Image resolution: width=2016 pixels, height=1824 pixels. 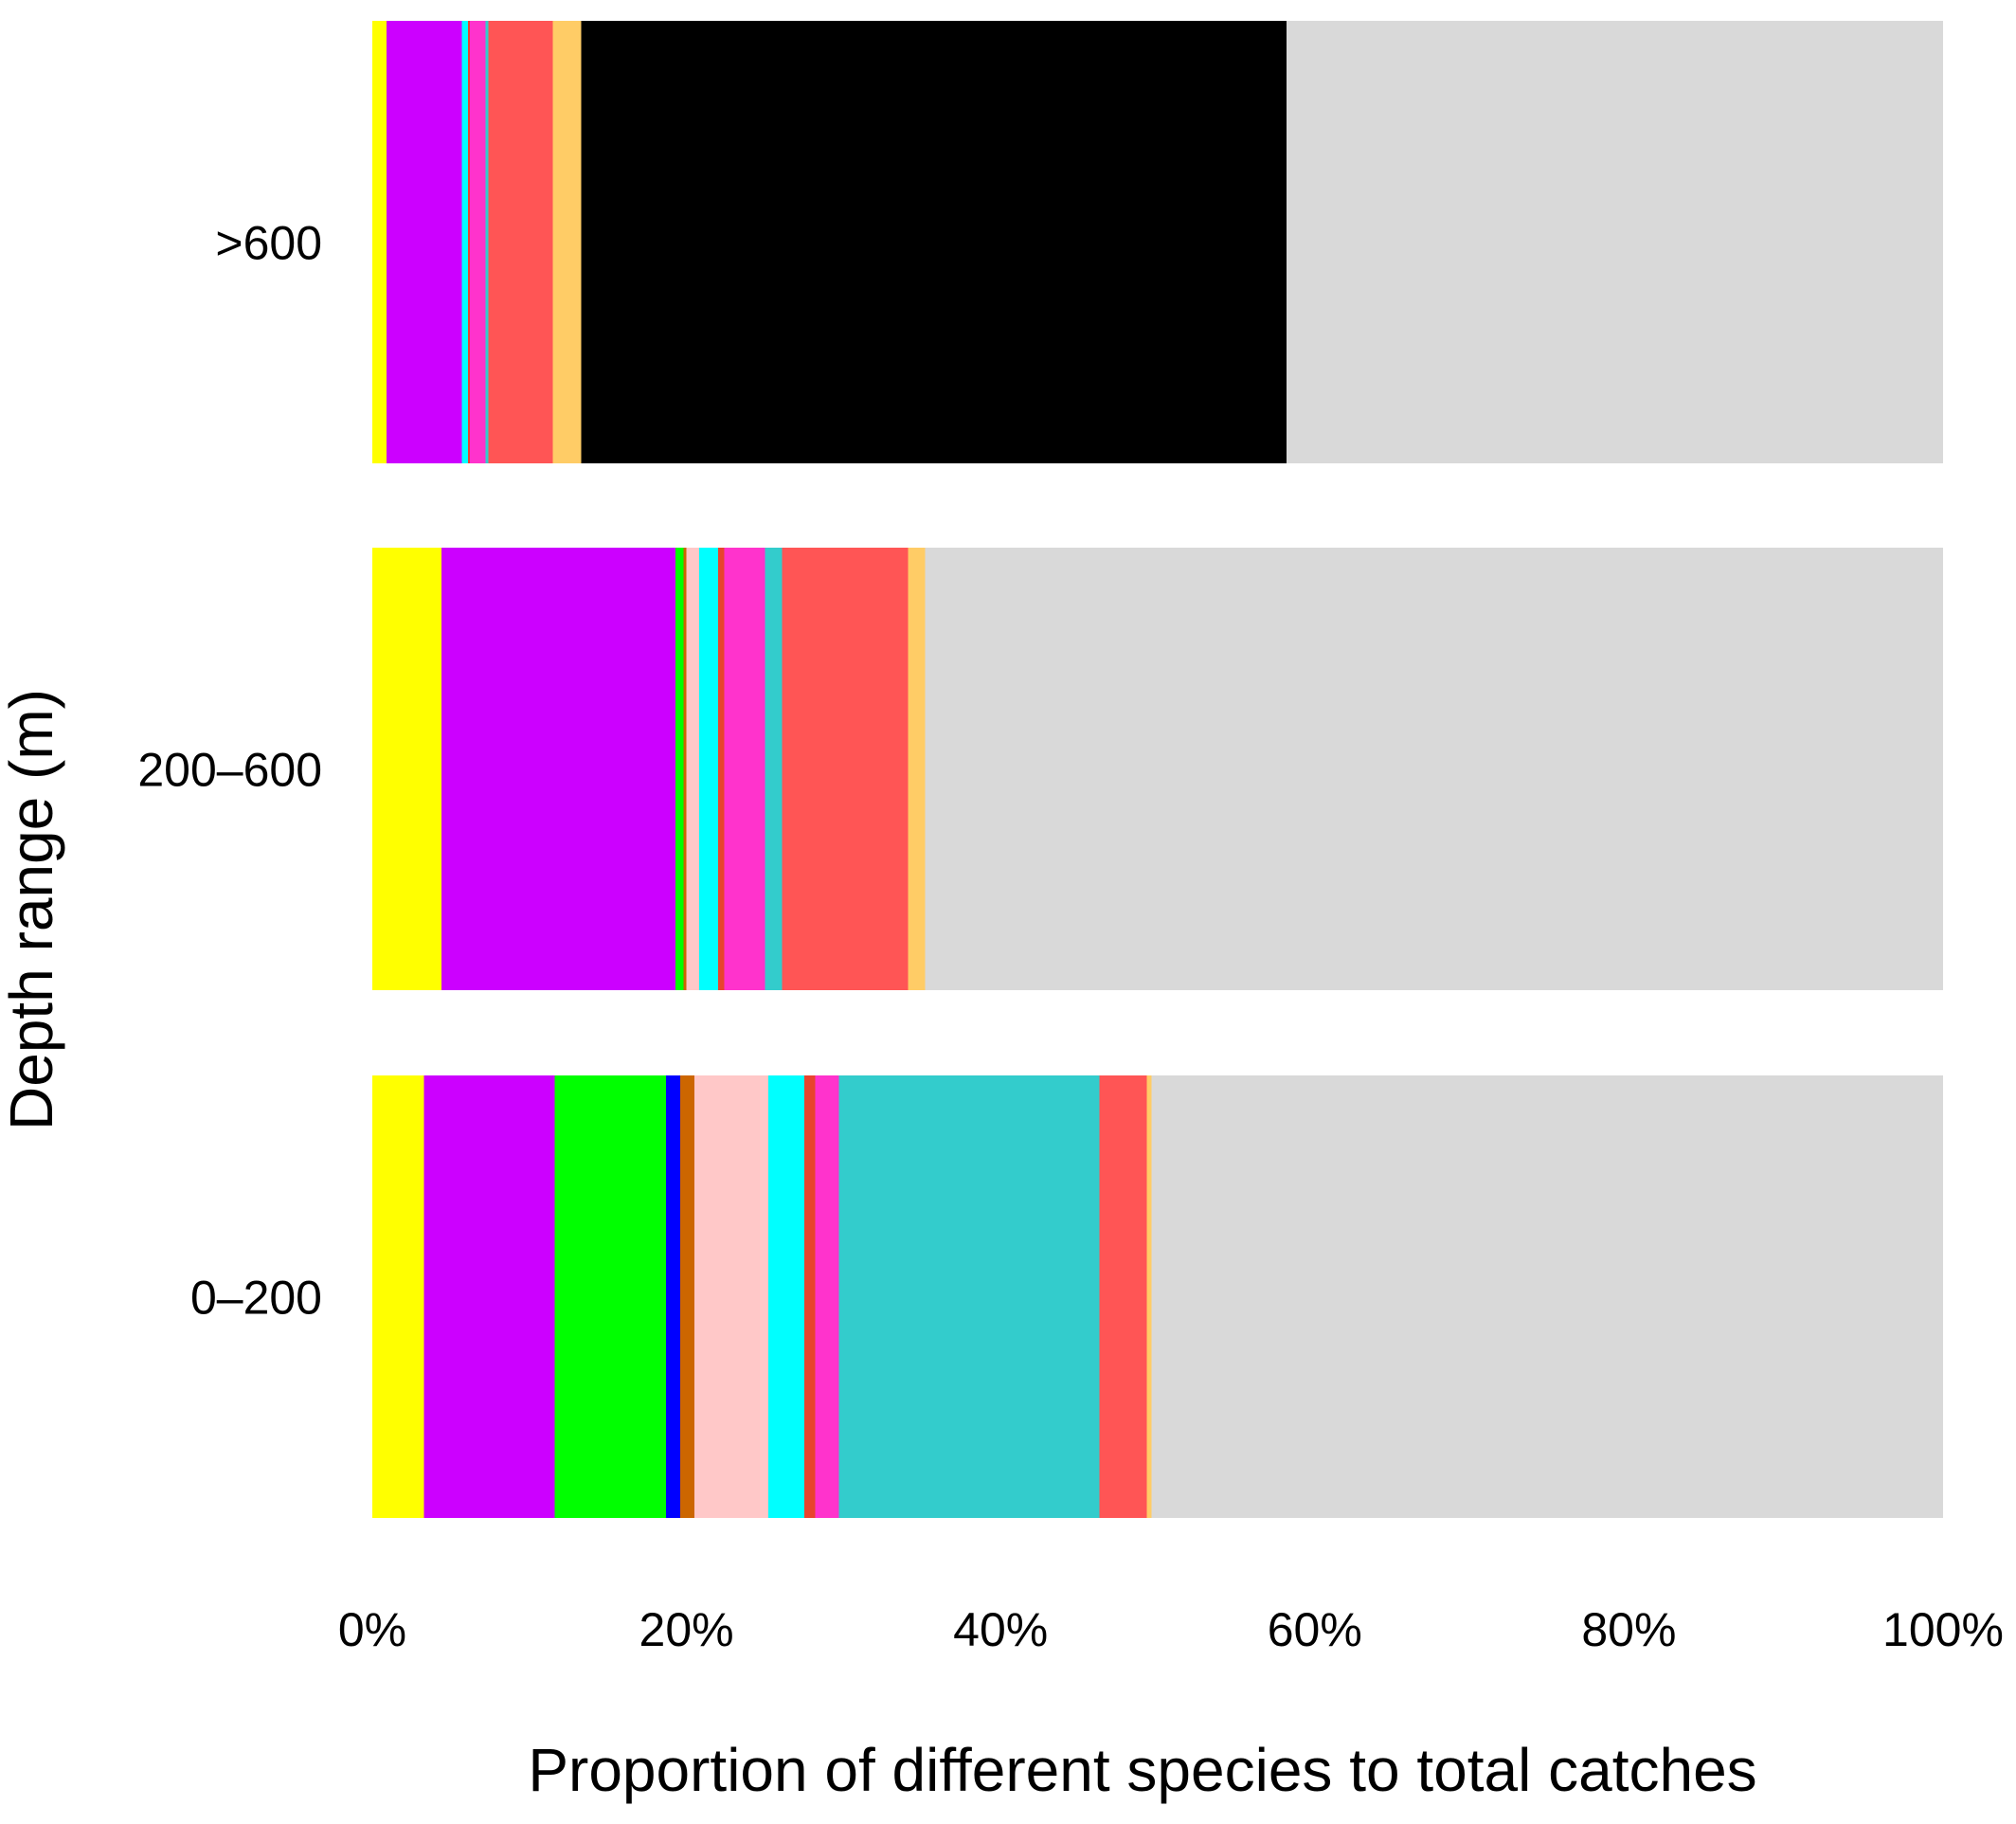 I want to click on x-tick-label: 20%, so click(x=686, y=1629).